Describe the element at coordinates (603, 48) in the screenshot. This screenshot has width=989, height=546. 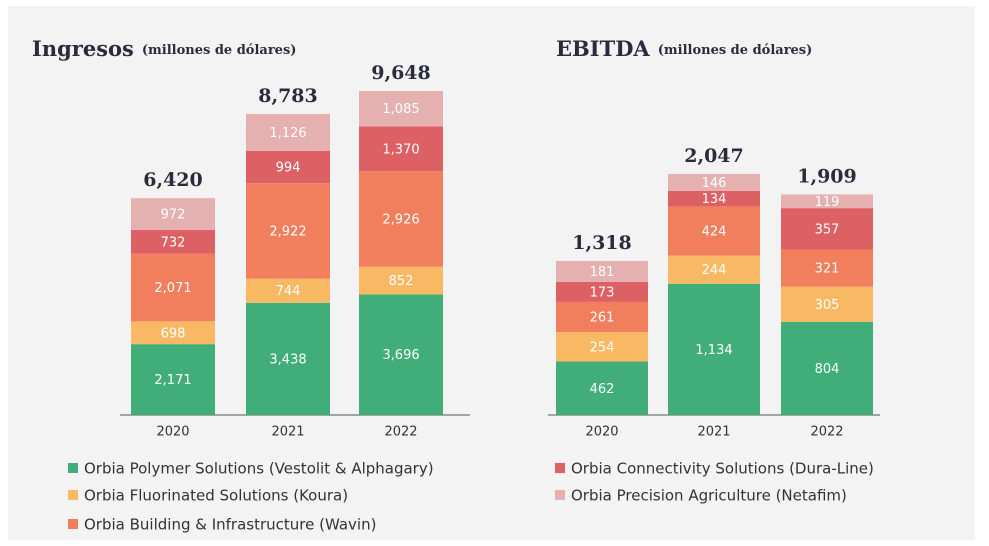
I see `title: EBITDA` at that location.